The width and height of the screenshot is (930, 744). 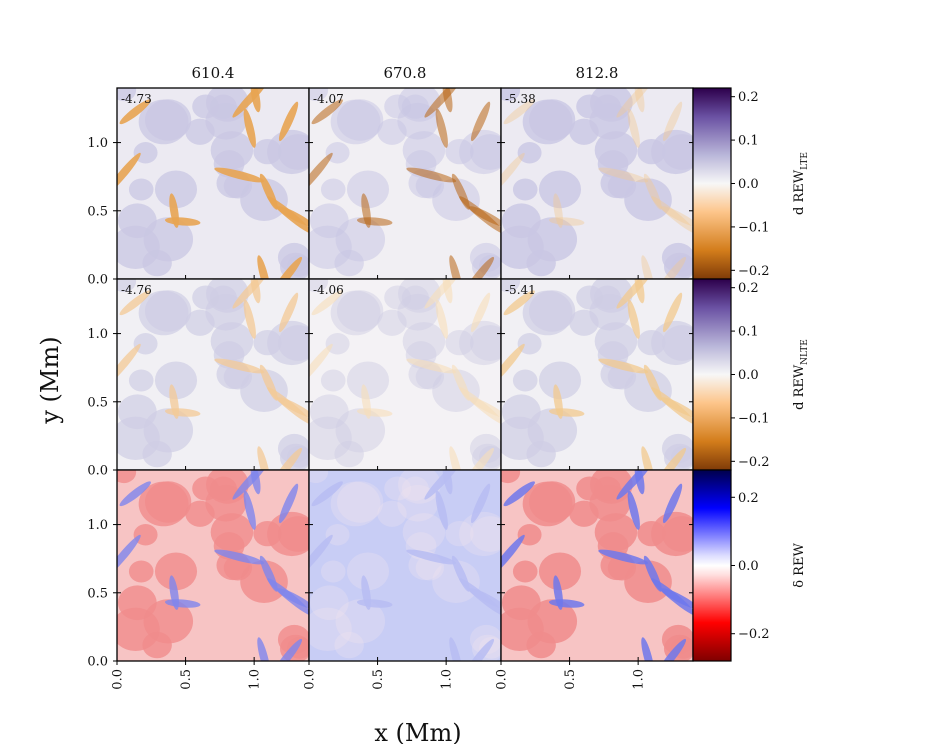 What do you see at coordinates (597, 565) in the screenshot?
I see `heatmap-panel-r3-c3` at bounding box center [597, 565].